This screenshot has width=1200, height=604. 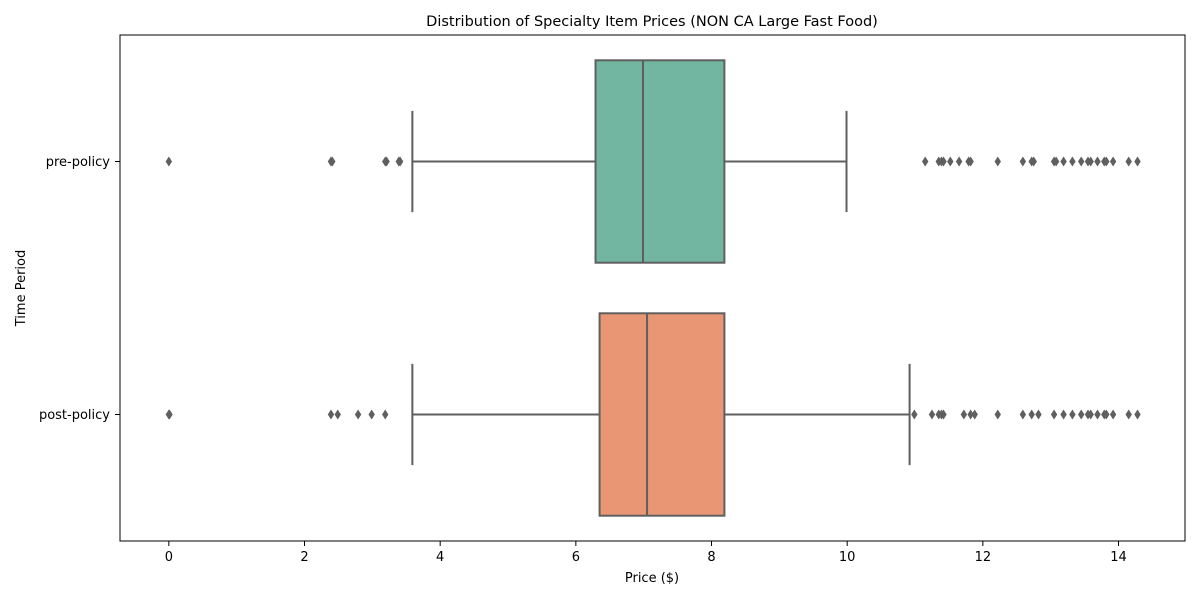 What do you see at coordinates (169, 557) in the screenshot?
I see `x-tick-label: 0` at bounding box center [169, 557].